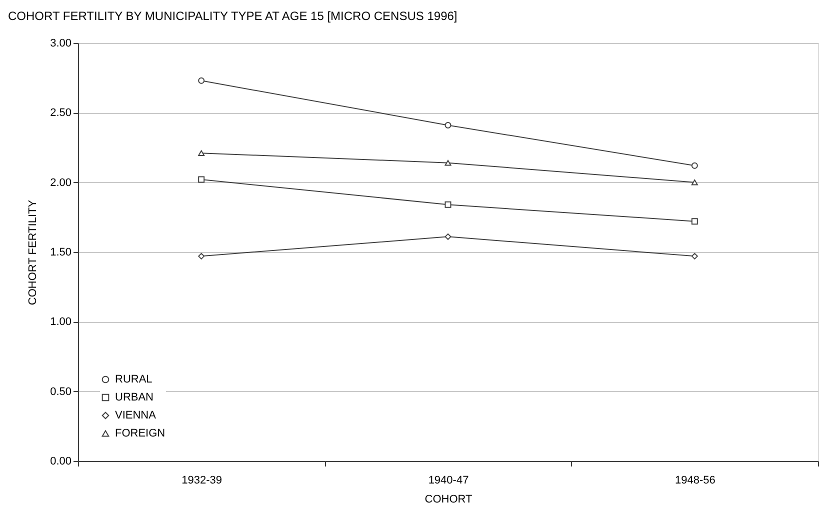 The width and height of the screenshot is (831, 524). I want to click on x-tick-label: 1948-56, so click(695, 480).